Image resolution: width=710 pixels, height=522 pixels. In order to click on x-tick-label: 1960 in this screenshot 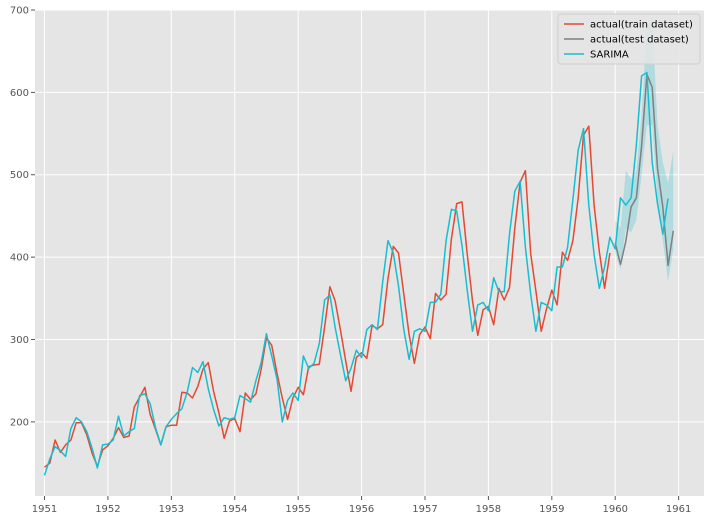, I will do `click(614, 509)`.